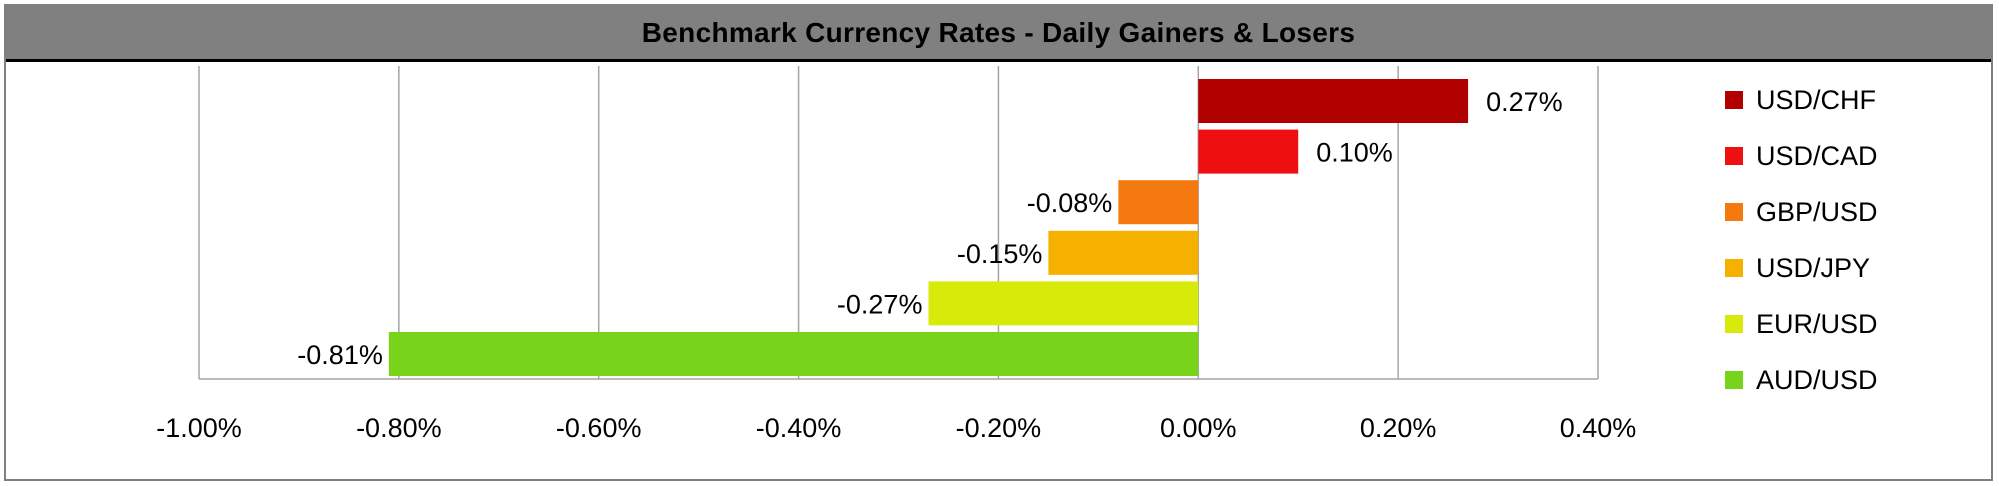  Describe the element at coordinates (1354, 153) in the screenshot. I see `data-label: 0.10%` at that location.